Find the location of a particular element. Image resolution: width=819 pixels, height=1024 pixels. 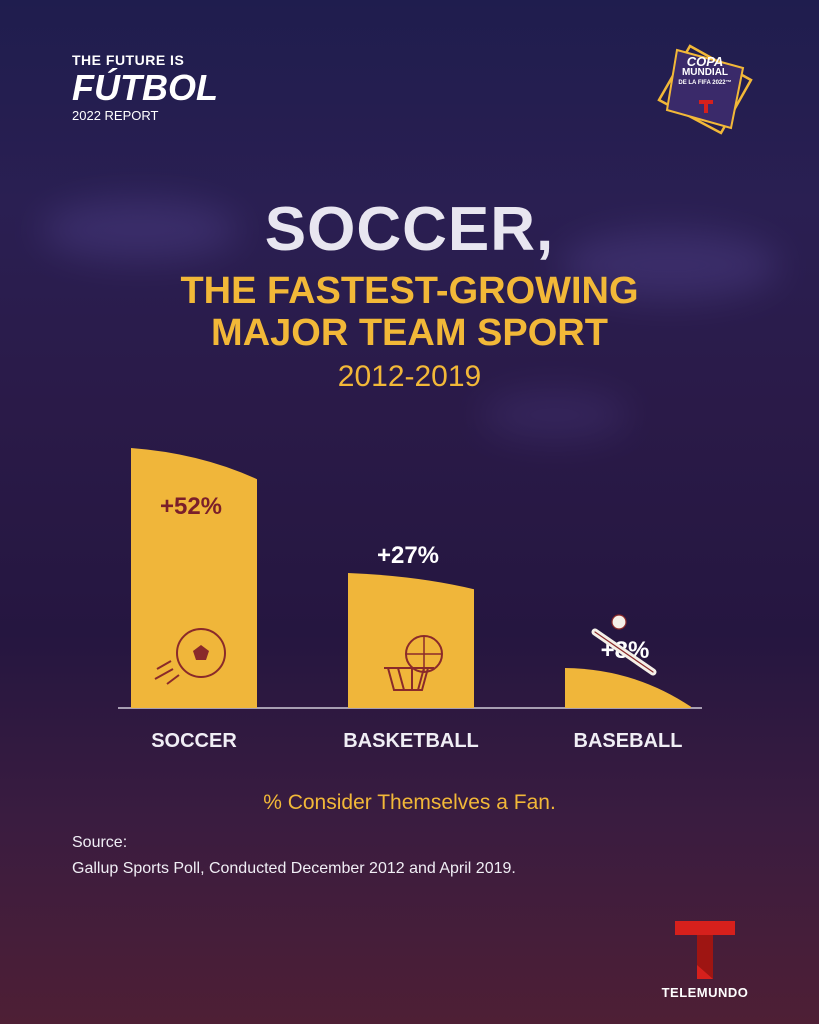

value-label-soccer: +52% is located at coordinates (191, 506).